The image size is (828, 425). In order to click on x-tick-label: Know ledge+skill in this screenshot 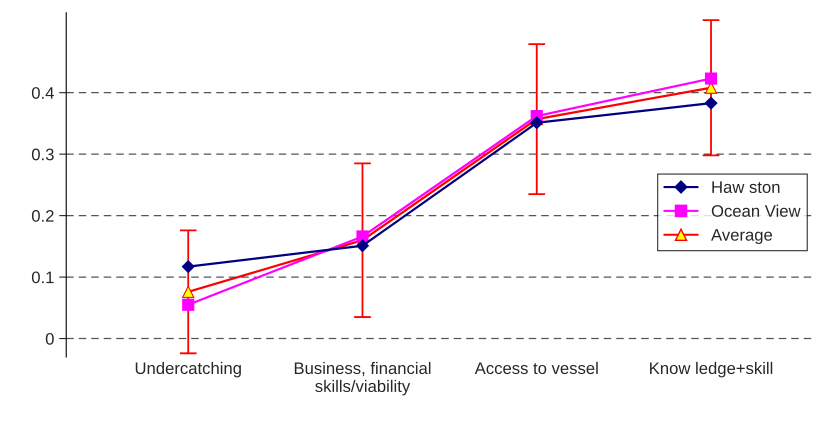, I will do `click(711, 370)`.